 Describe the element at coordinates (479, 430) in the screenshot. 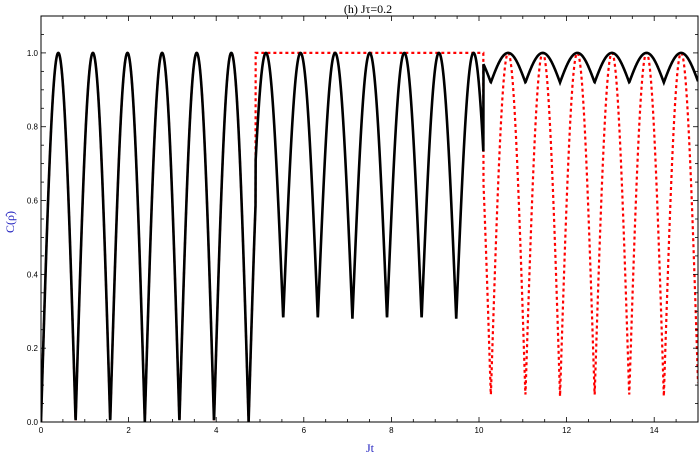

I see `x-tick-label: 10` at that location.